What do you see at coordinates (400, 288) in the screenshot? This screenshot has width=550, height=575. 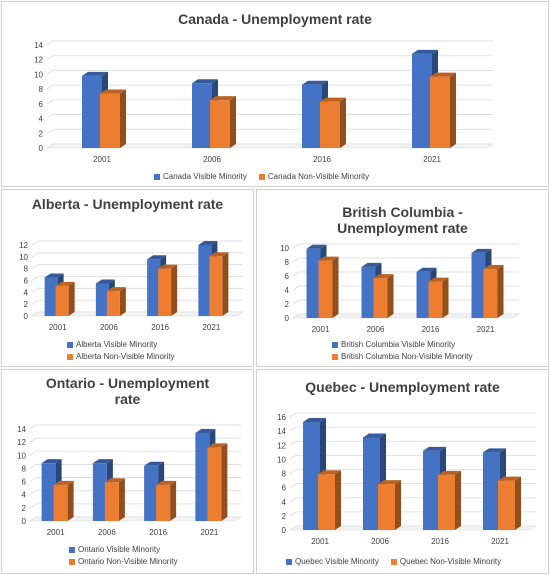 I see `chart-plot: 0 2 4 6 8 10 2001 2006 2016 2021` at bounding box center [400, 288].